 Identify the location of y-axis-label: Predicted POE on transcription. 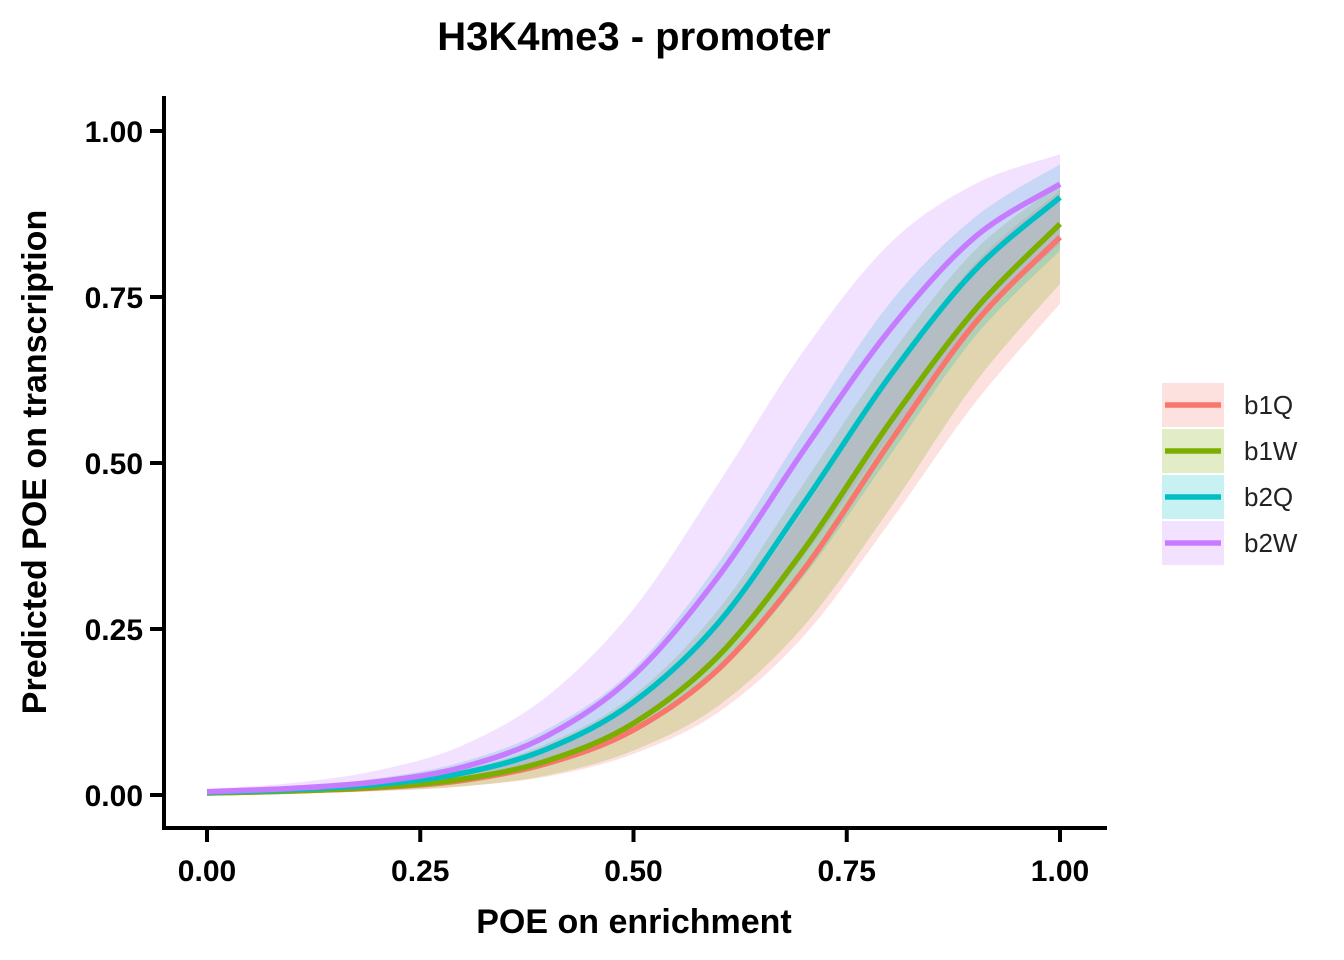
(35, 462).